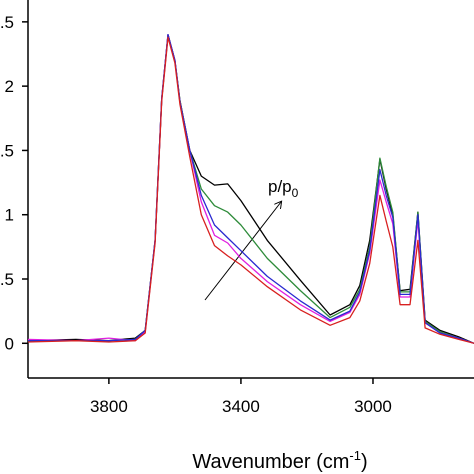  What do you see at coordinates (7, 150) in the screenshot?
I see `y-tick-label: 1.5` at bounding box center [7, 150].